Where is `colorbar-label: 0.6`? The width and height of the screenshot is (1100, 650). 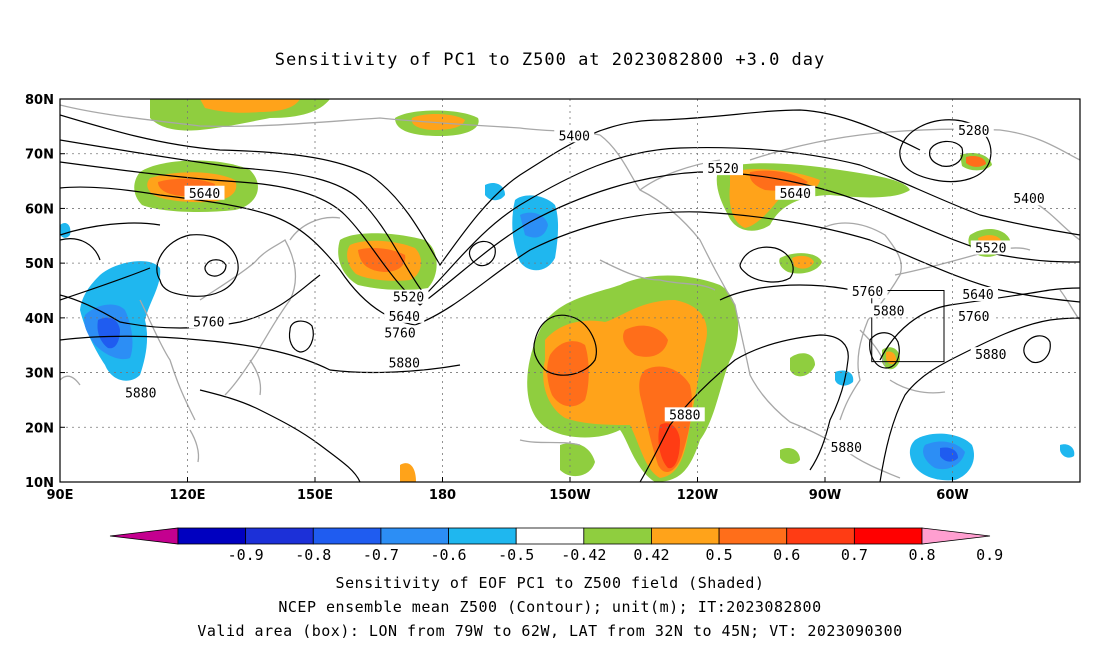
colorbar-label: 0.6 is located at coordinates (786, 555).